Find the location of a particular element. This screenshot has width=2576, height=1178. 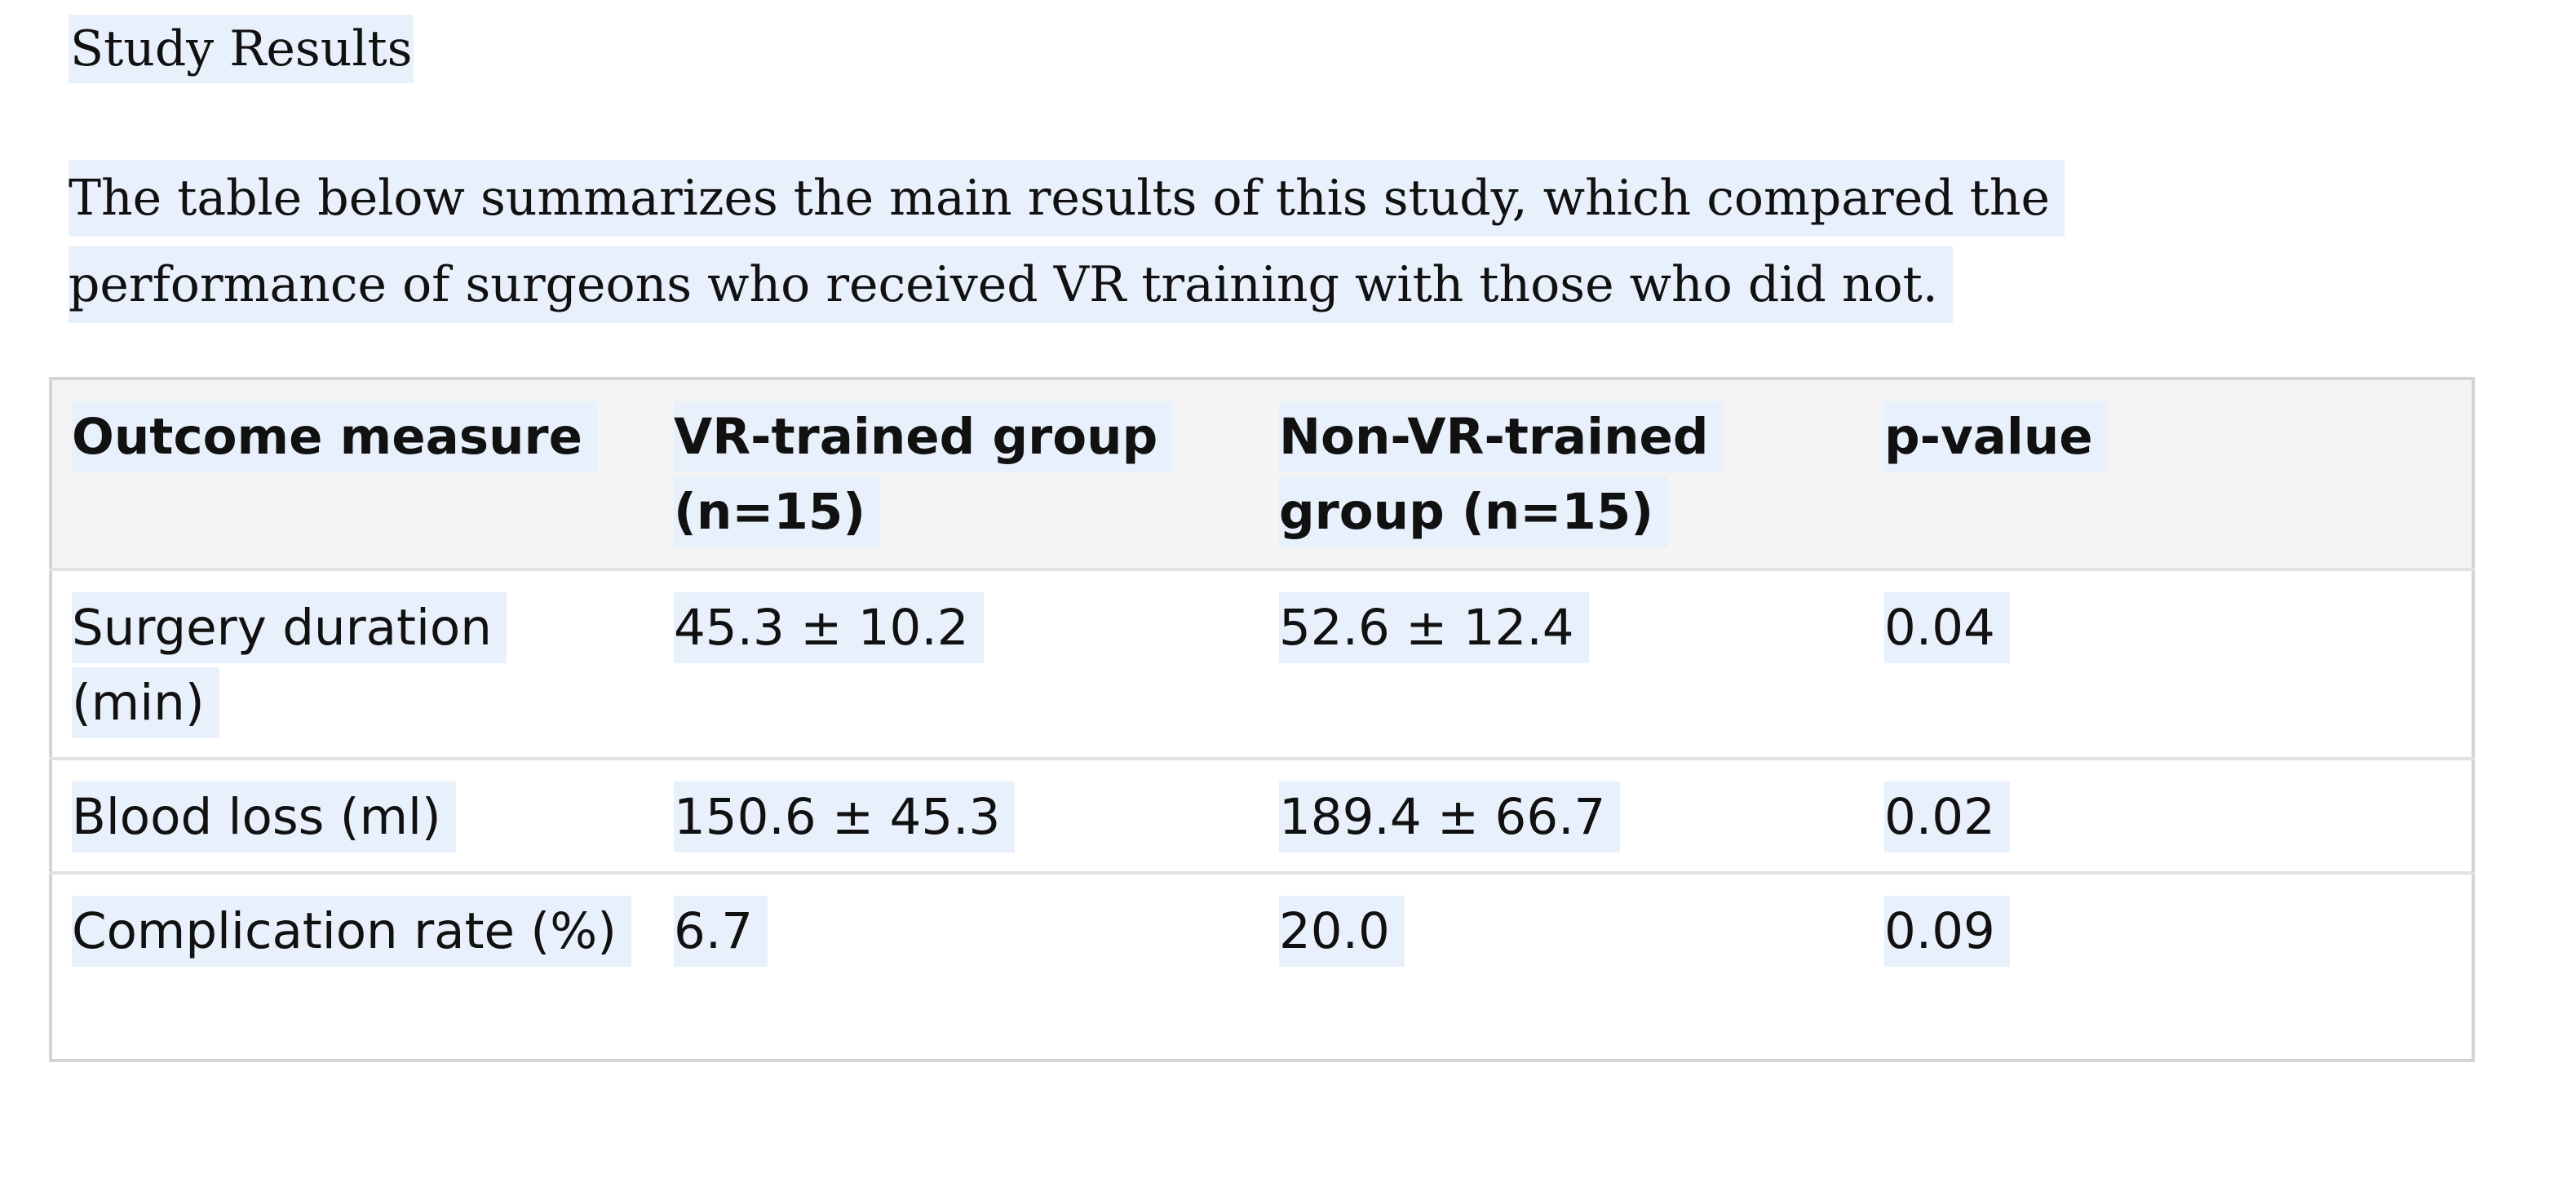

header-p-value: p-value is located at coordinates (2169, 475).